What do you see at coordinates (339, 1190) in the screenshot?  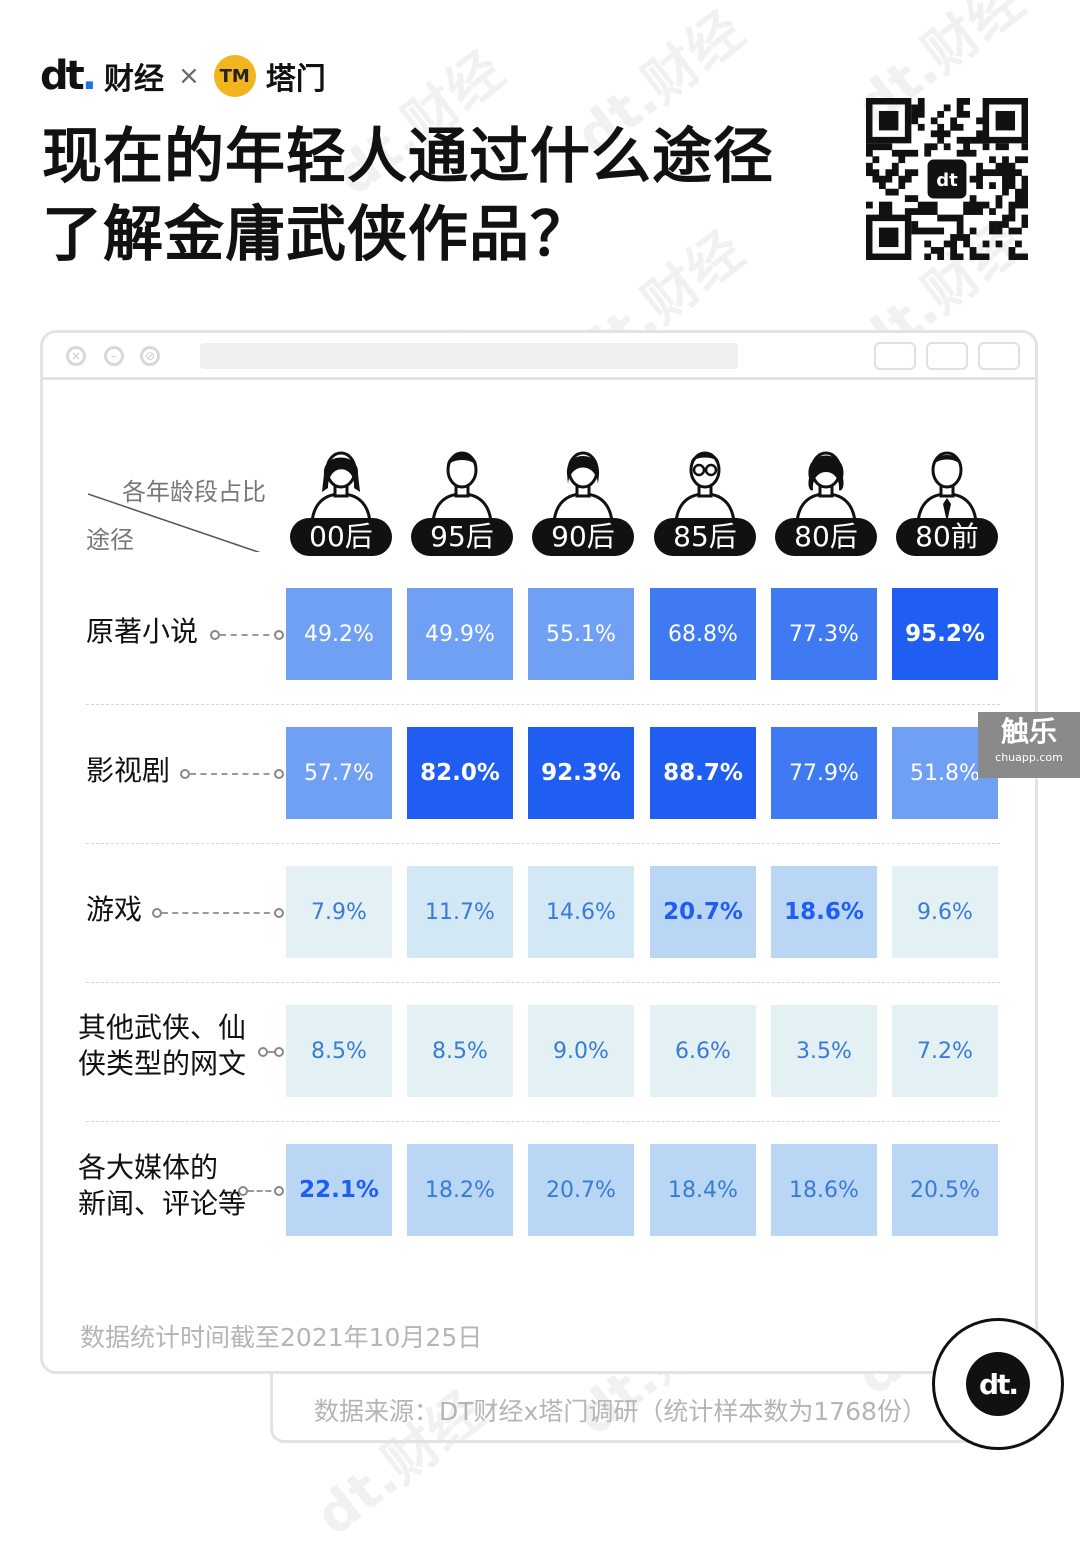 I see `heatmap-cell: 22.1%` at bounding box center [339, 1190].